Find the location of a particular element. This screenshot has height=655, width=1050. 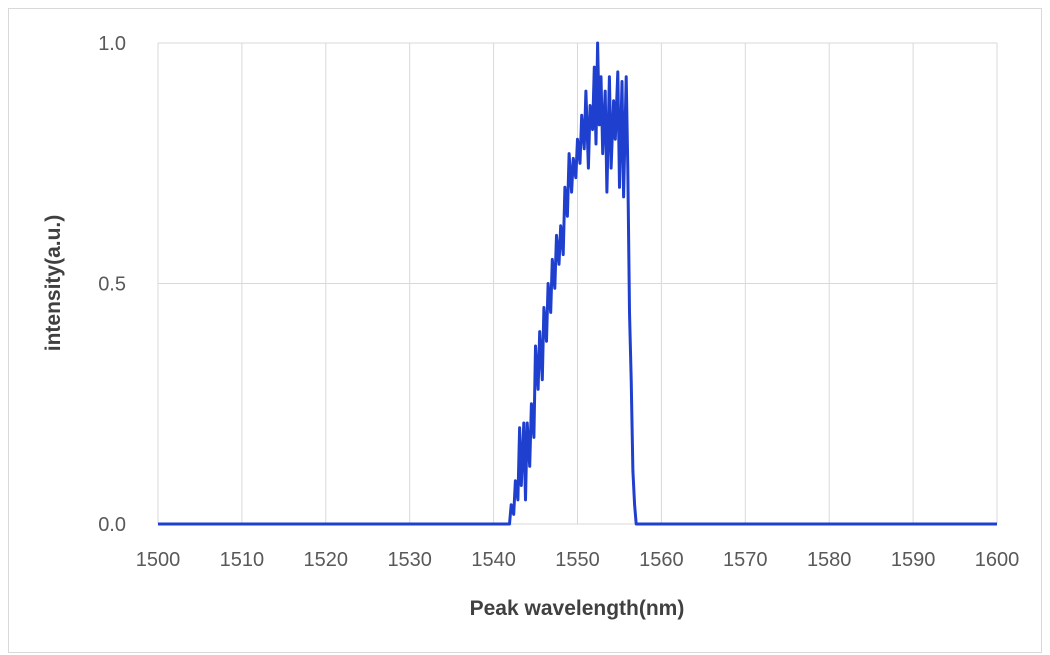

x-tick-label: 1600 is located at coordinates (997, 560).